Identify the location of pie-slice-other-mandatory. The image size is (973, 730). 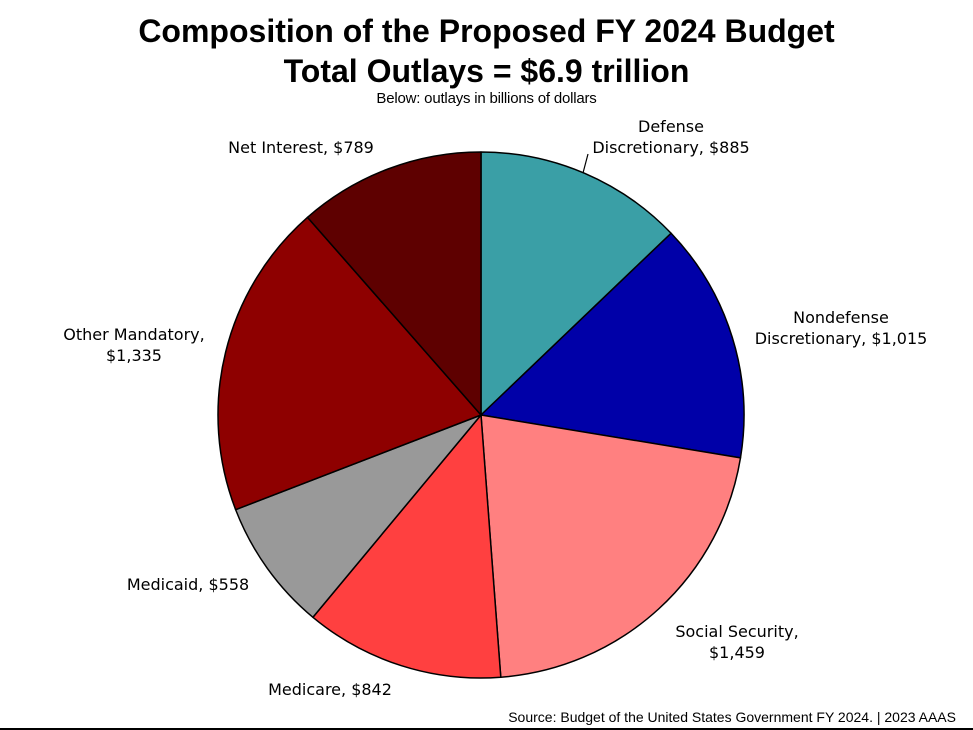
(349, 363).